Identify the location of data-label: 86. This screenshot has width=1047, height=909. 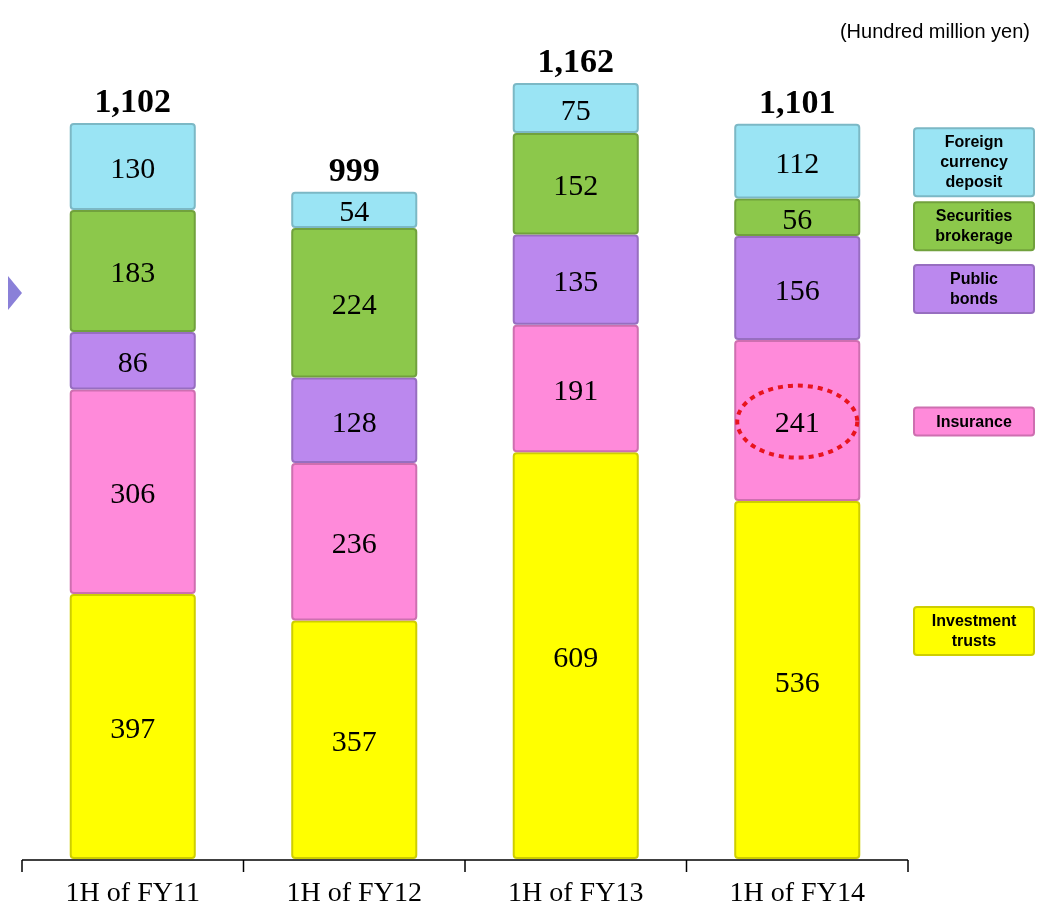
(132, 362).